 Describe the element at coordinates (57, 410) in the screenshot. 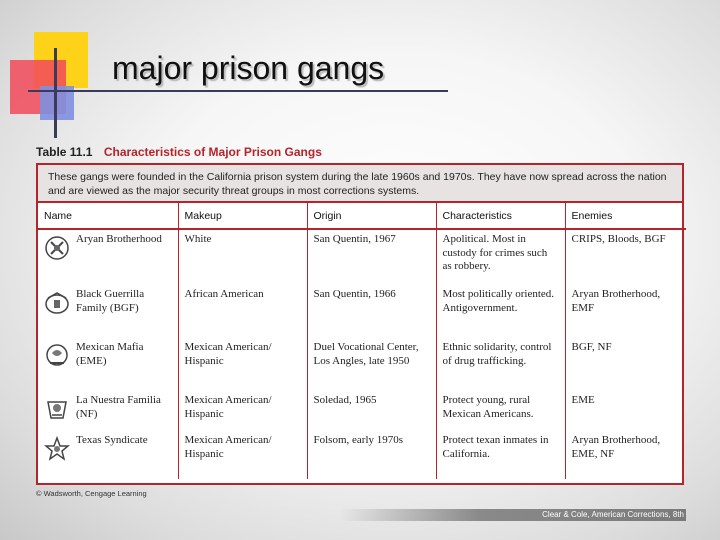

I see `la-nuestra-familia-emblem-icon` at that location.